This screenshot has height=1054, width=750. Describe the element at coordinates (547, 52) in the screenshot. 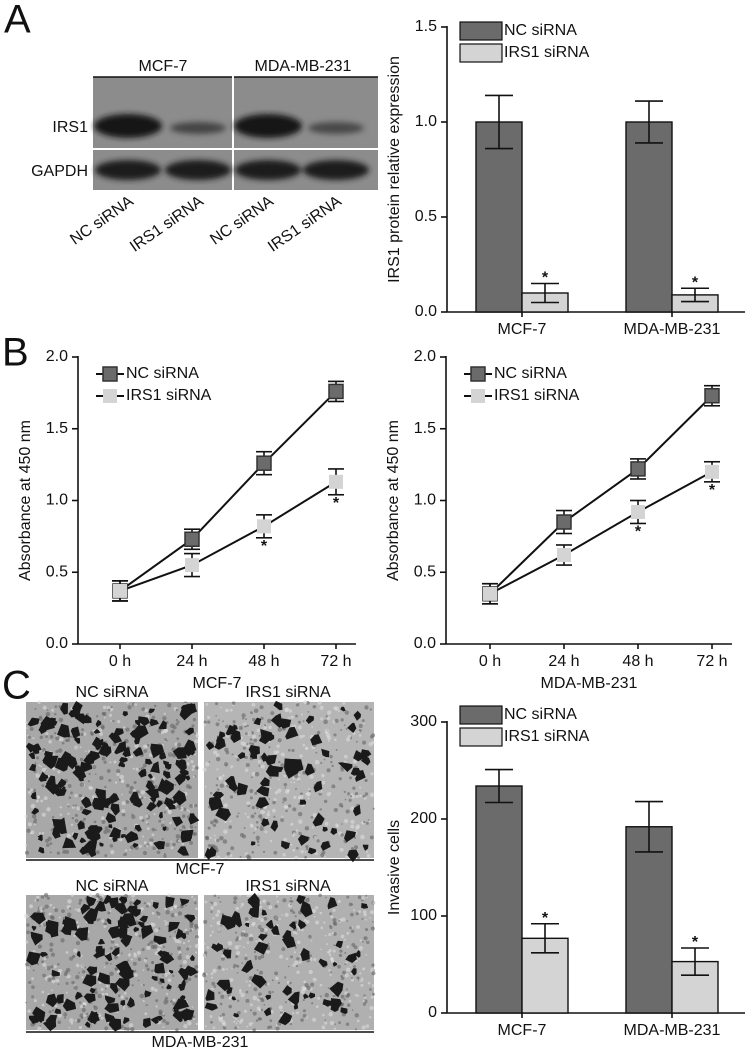

I see `legend-label: IRS1 siRNA` at that location.